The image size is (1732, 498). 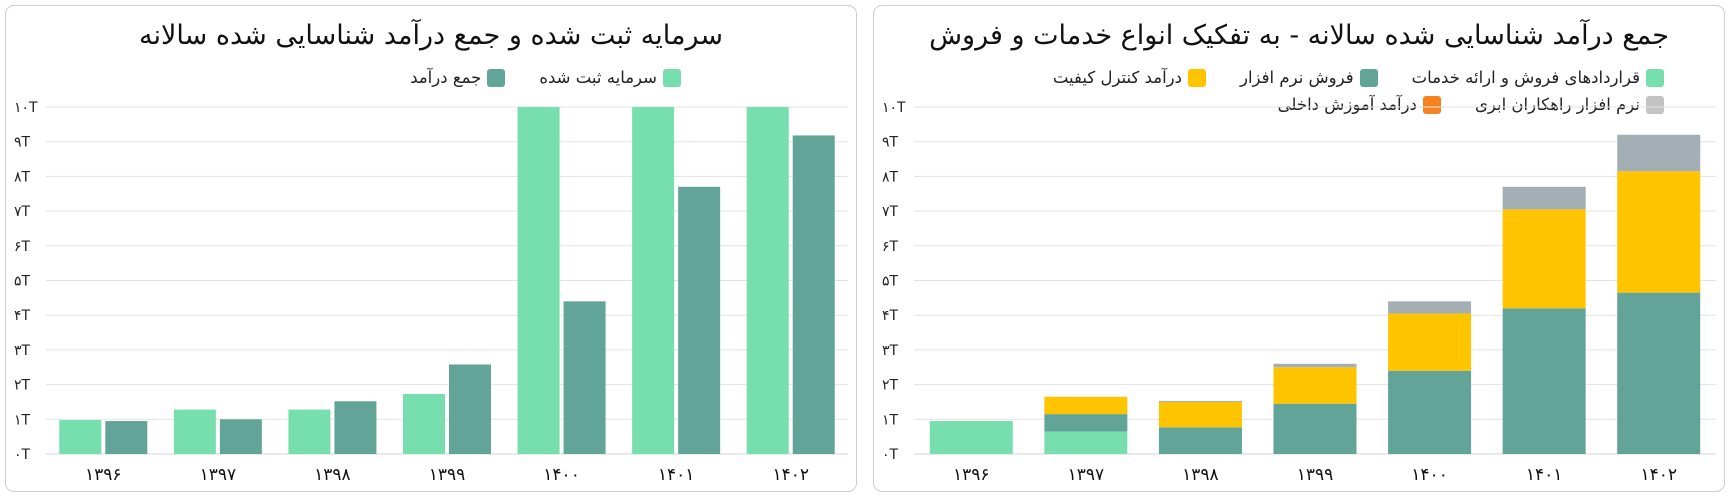 I want to click on legend-item-registered-capital: سرمایه ثبت شده, so click(x=610, y=77).